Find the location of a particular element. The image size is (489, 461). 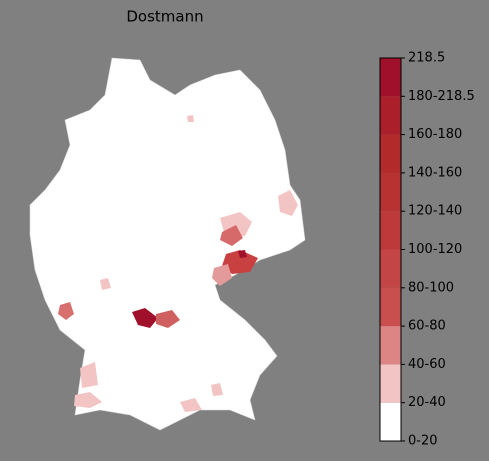

colorbar-label: 100-120 is located at coordinates (435, 249).